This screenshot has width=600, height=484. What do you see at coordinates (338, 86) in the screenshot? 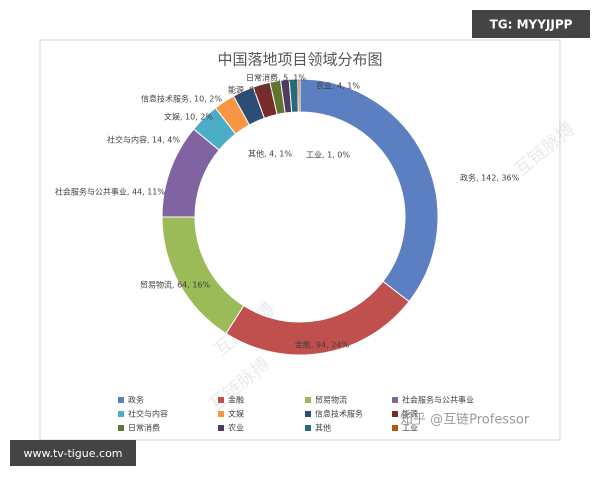
I see `data-label: 农业, 4, 1%` at bounding box center [338, 86].